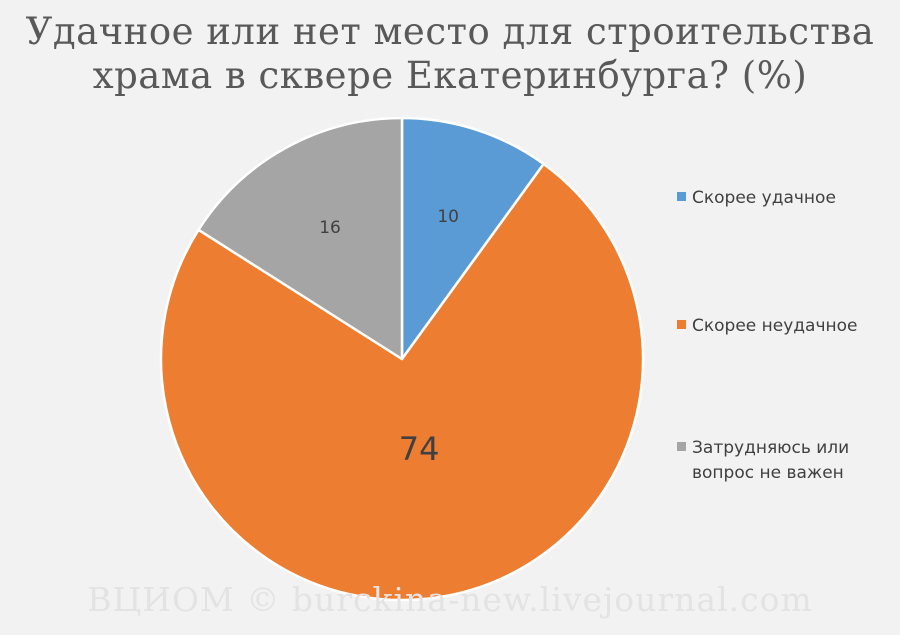  What do you see at coordinates (300, 238) in the screenshot?
I see `pie-slice-undecided` at bounding box center [300, 238].